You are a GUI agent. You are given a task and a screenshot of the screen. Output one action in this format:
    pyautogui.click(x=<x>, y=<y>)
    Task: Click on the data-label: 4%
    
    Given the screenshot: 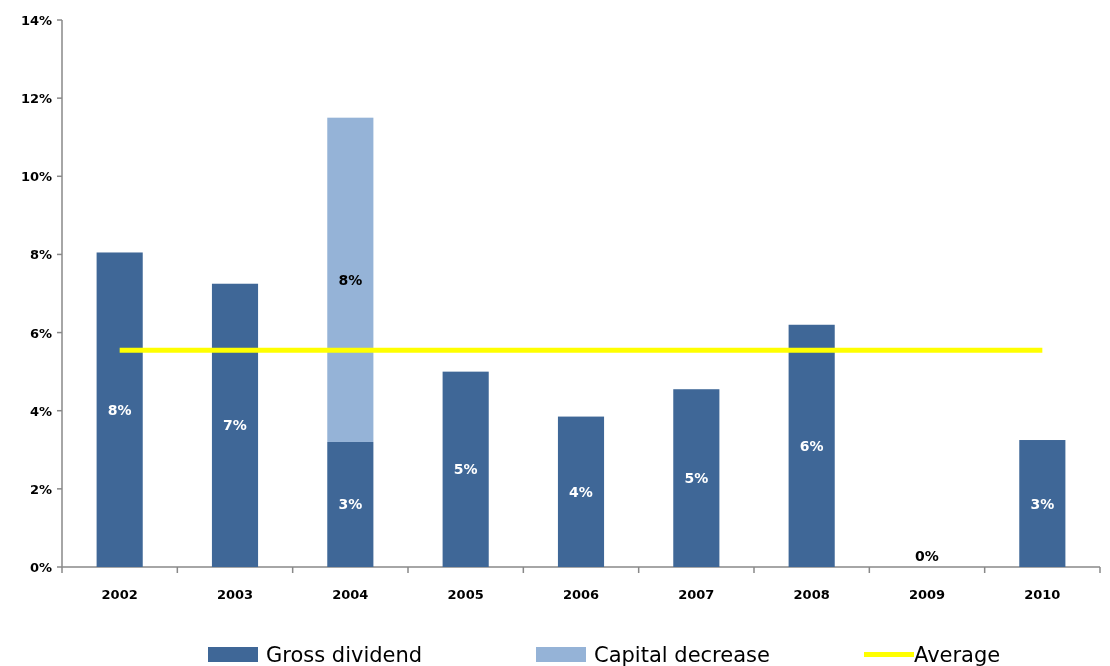 What is the action you would take?
    pyautogui.click(x=581, y=491)
    